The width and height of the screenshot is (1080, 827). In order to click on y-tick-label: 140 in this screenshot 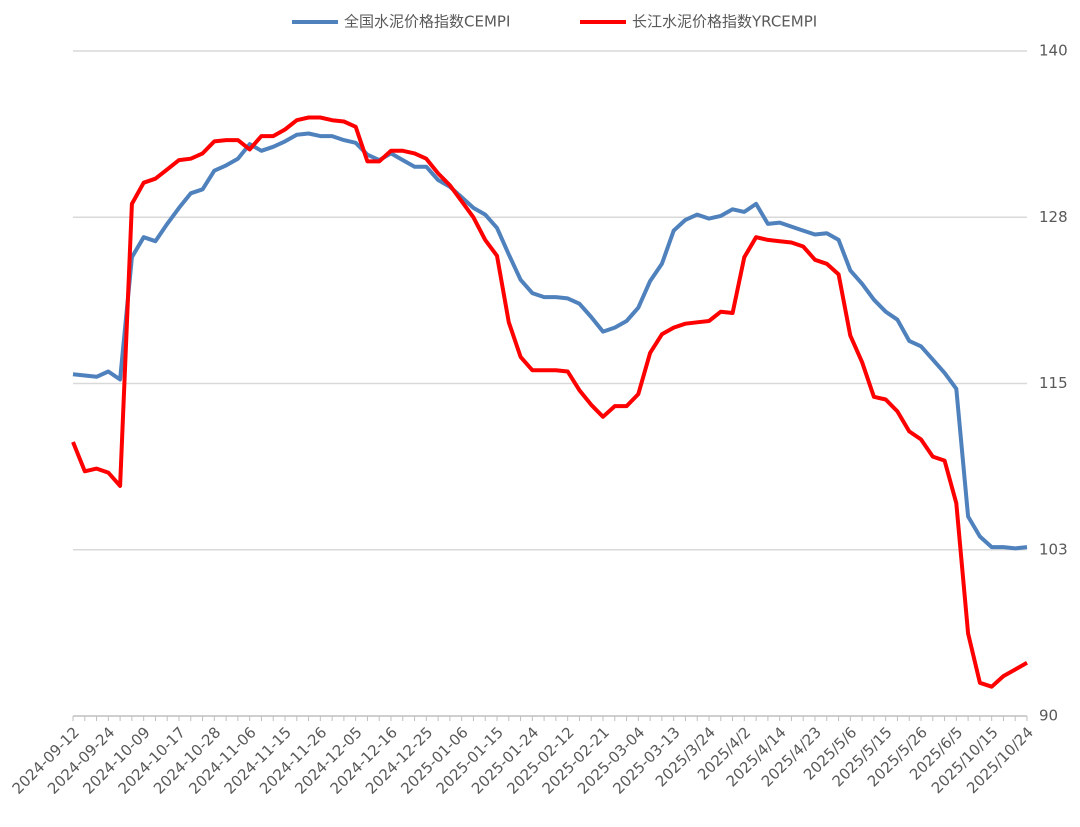, I will do `click(1053, 51)`.